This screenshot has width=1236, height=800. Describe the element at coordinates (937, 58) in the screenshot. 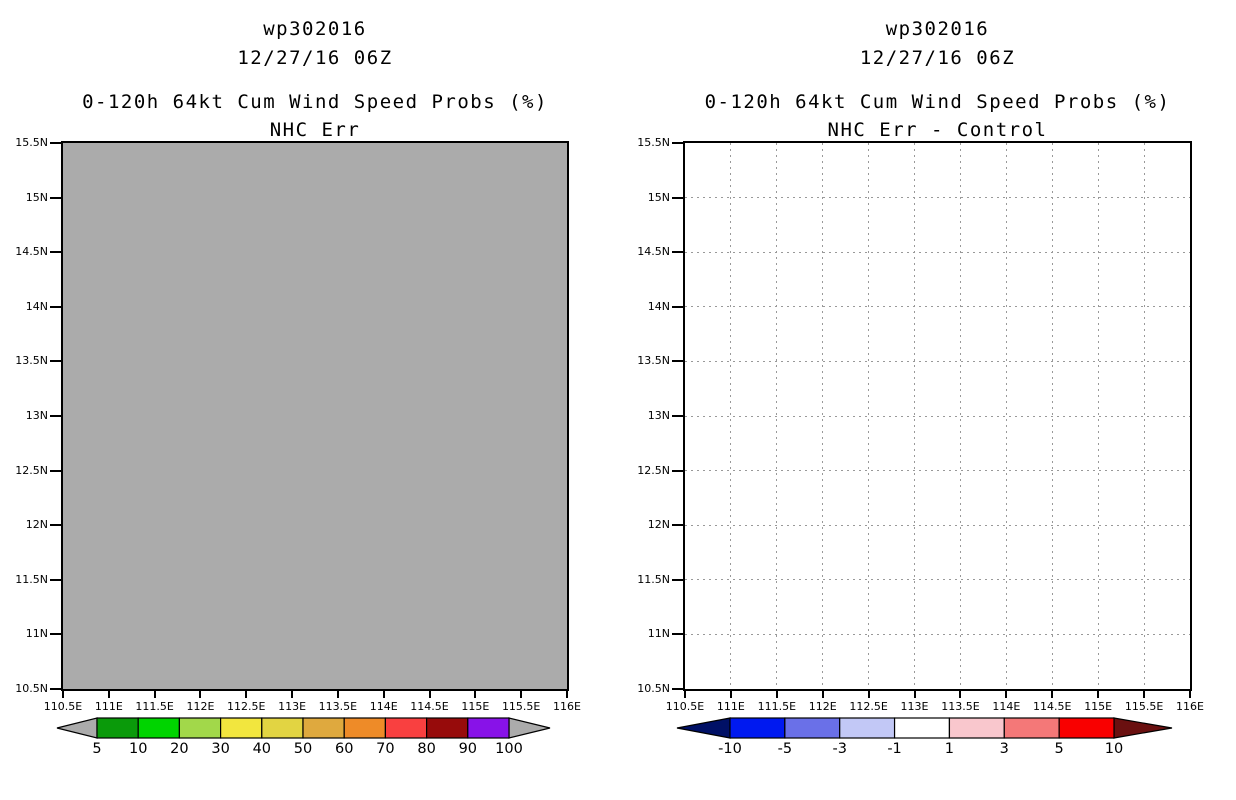

I see `right-datetime: 12/27/16 06Z` at that location.